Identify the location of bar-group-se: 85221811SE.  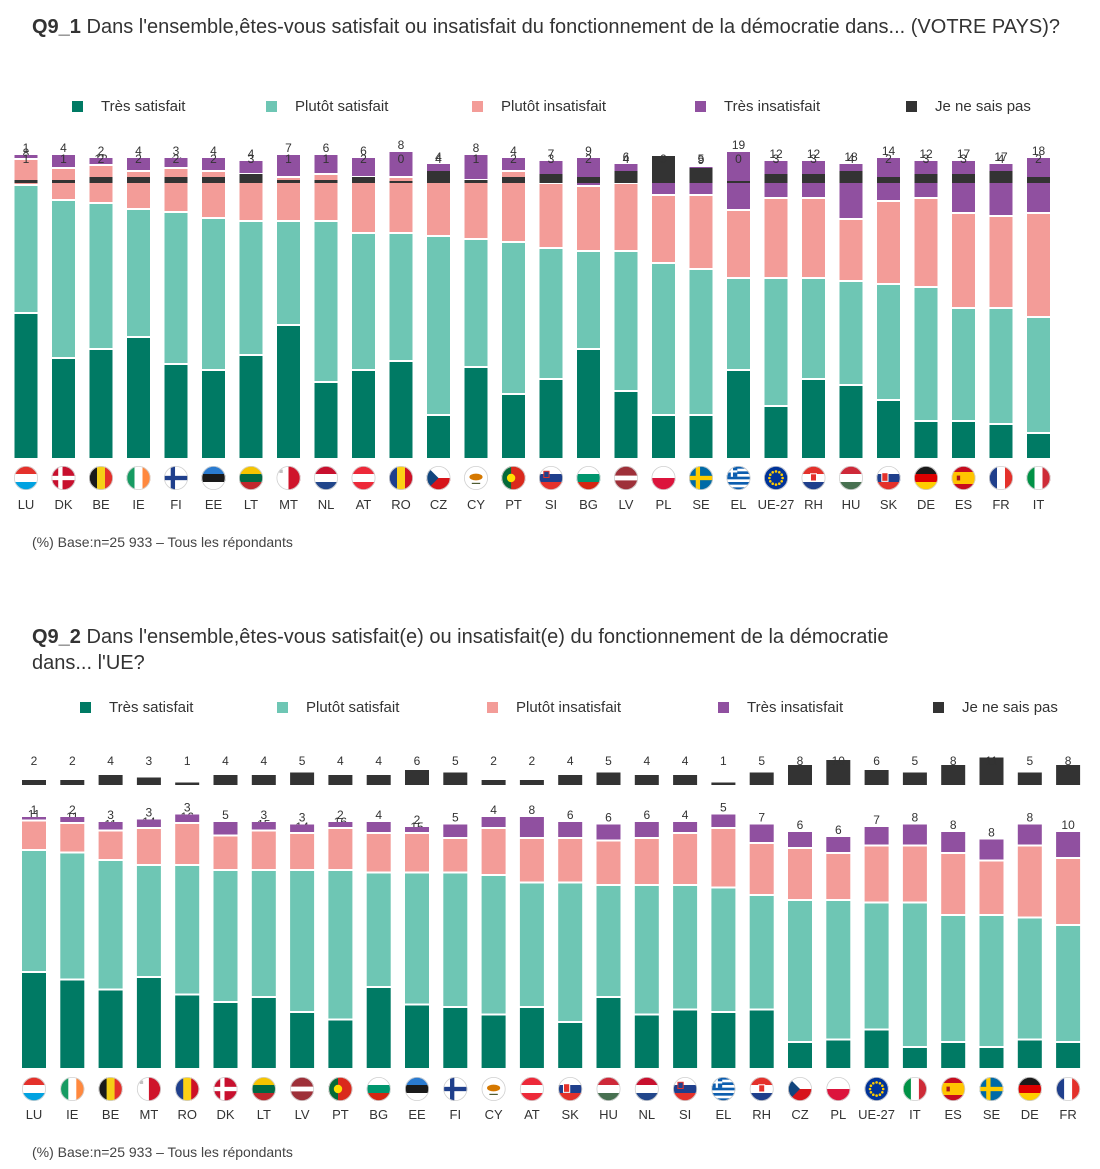
(991, 938).